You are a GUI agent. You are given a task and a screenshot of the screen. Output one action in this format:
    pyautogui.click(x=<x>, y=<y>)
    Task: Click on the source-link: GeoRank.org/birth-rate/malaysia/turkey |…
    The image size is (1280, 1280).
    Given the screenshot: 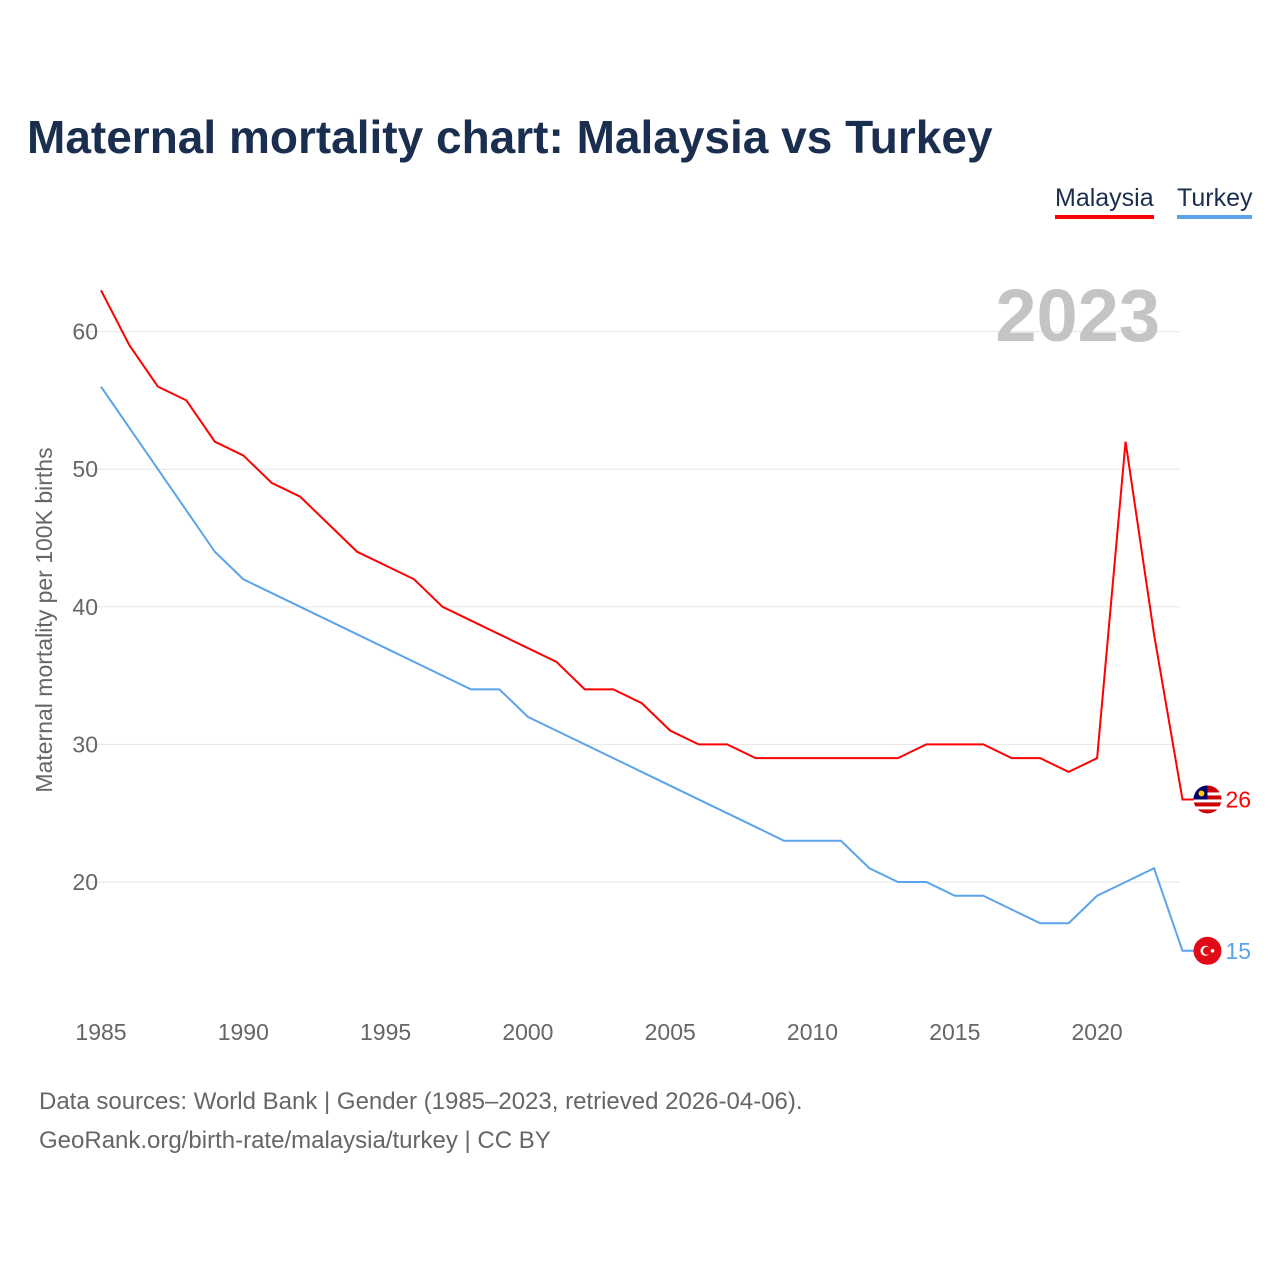 What is the action you would take?
    pyautogui.click(x=295, y=1140)
    